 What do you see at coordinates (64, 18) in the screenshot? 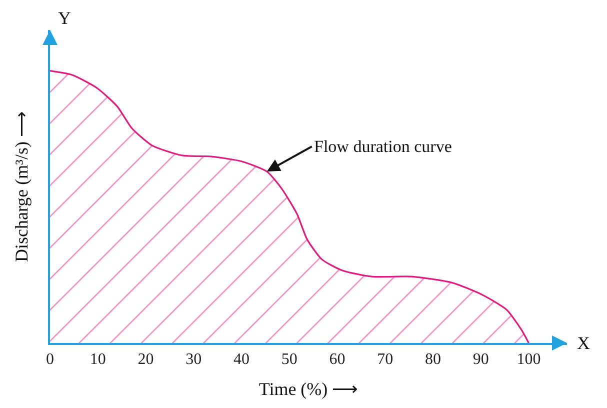
I see `text: Y` at bounding box center [64, 18].